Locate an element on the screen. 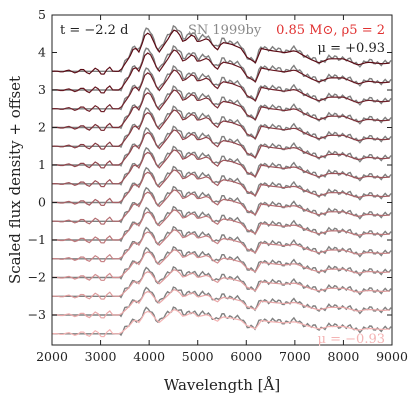  y-axis-title: Scaled flux density + offset is located at coordinates (15, 180).